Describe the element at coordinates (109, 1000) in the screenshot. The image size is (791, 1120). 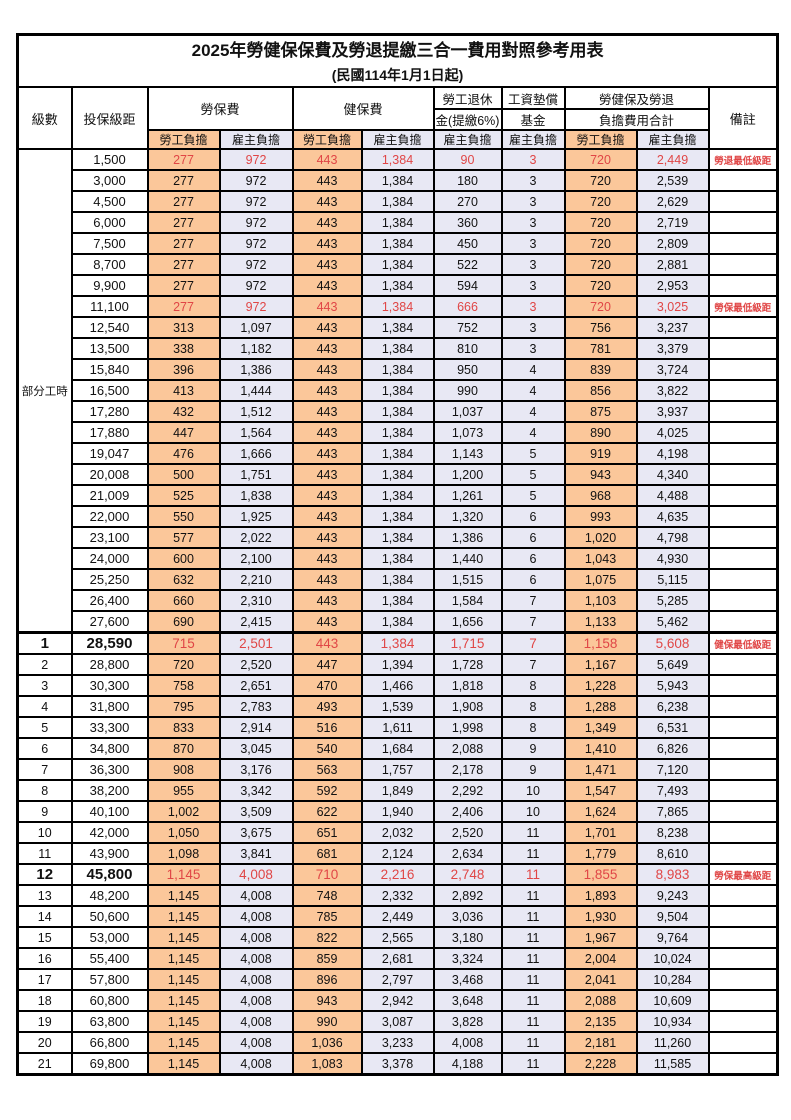
I see `cell-salary: 60,800` at that location.